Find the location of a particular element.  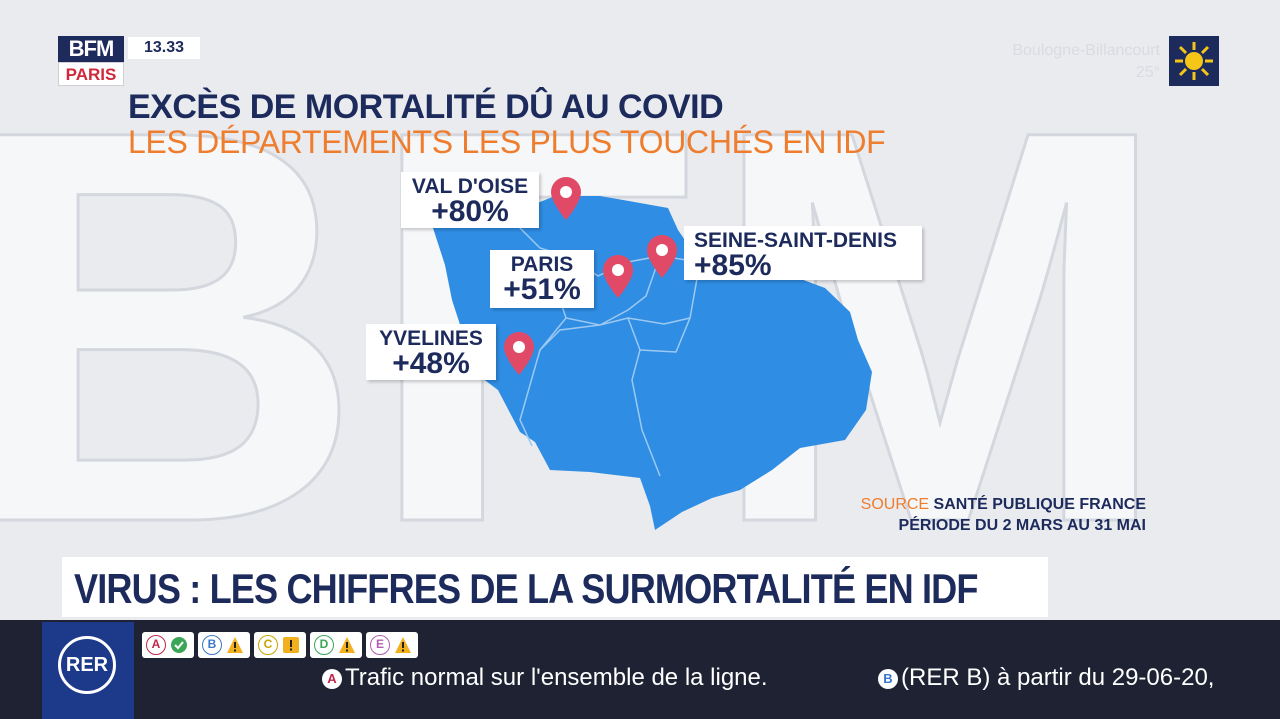

line-badge: A is located at coordinates (332, 679).